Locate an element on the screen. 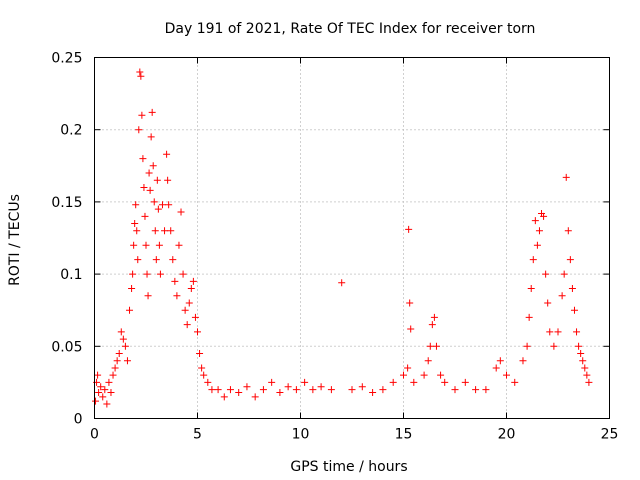 The image size is (640, 480). x-tick-label: 25 is located at coordinates (610, 435).